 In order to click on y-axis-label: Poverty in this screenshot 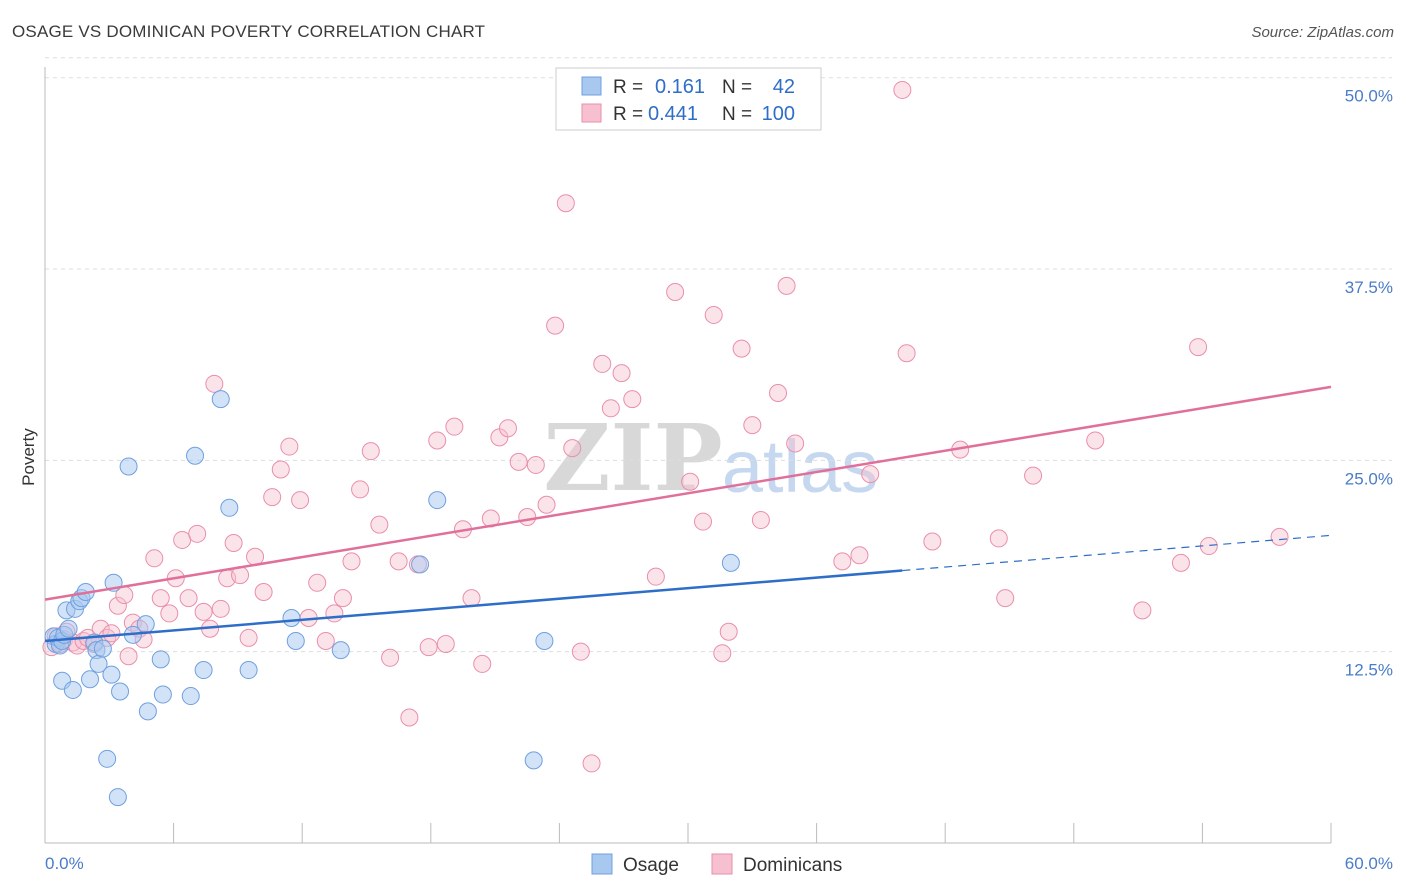, I will do `click(28, 457)`.